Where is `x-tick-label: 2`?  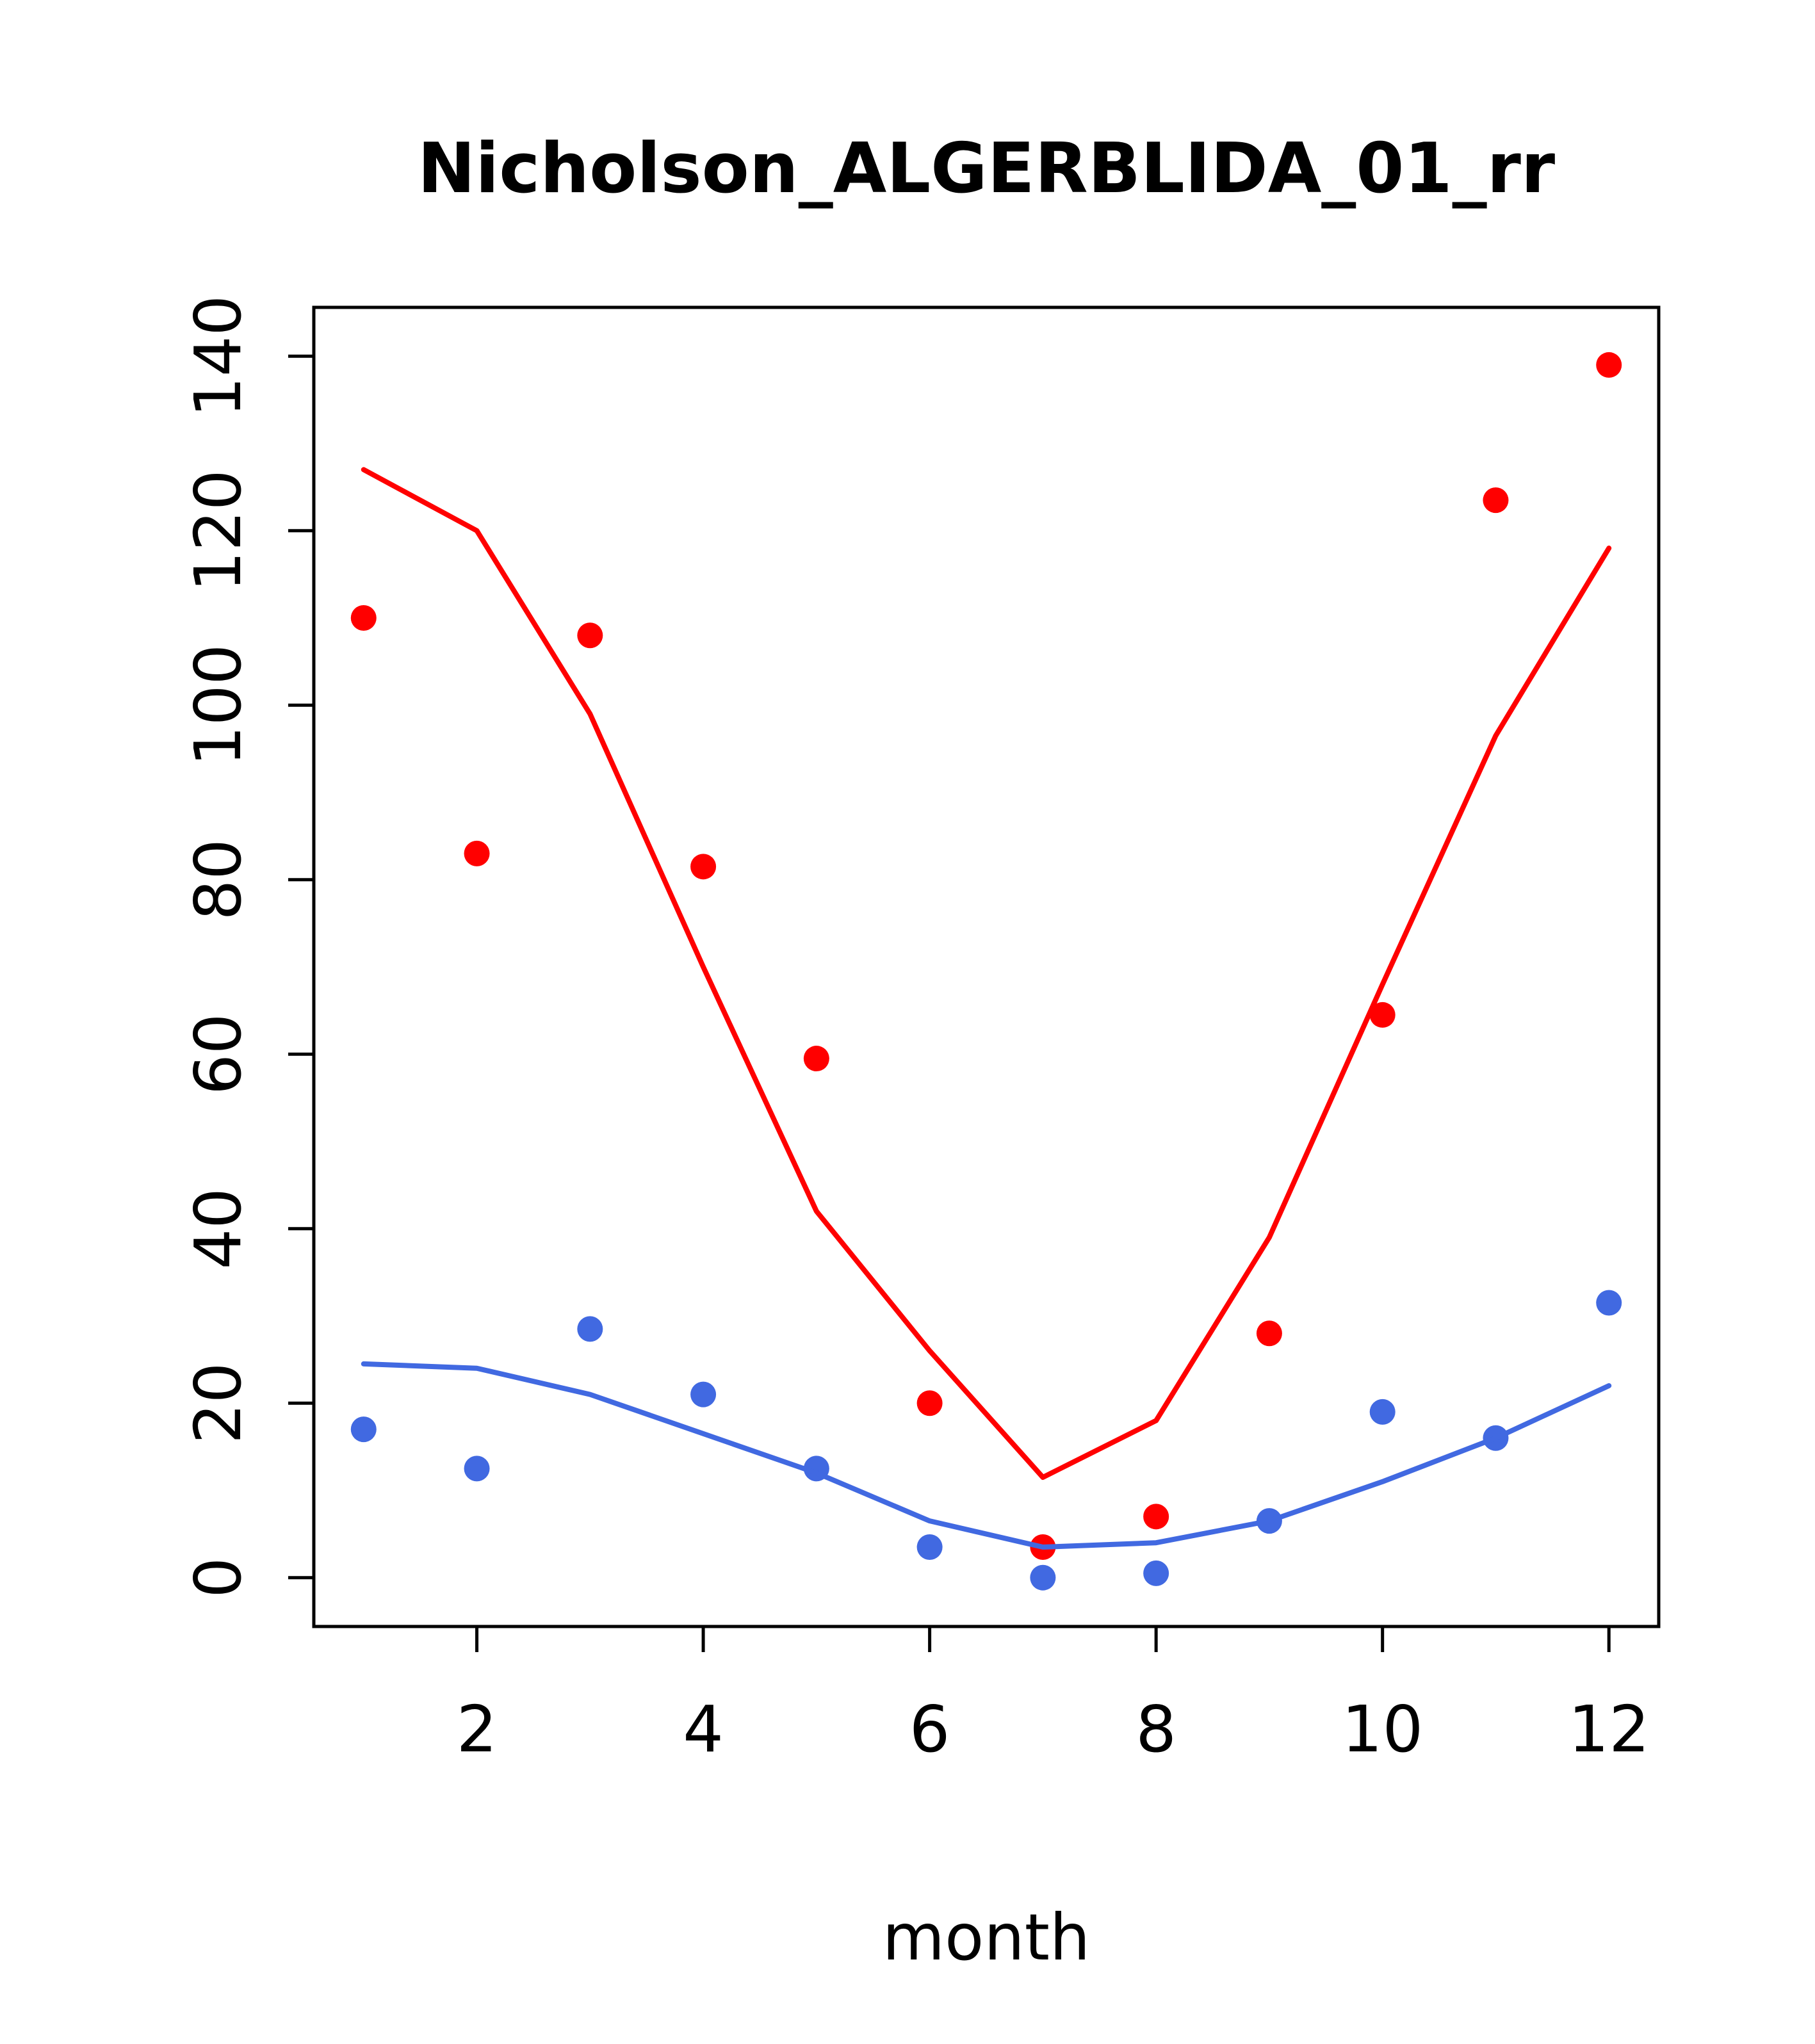 x-tick-label: 2 is located at coordinates (477, 1729).